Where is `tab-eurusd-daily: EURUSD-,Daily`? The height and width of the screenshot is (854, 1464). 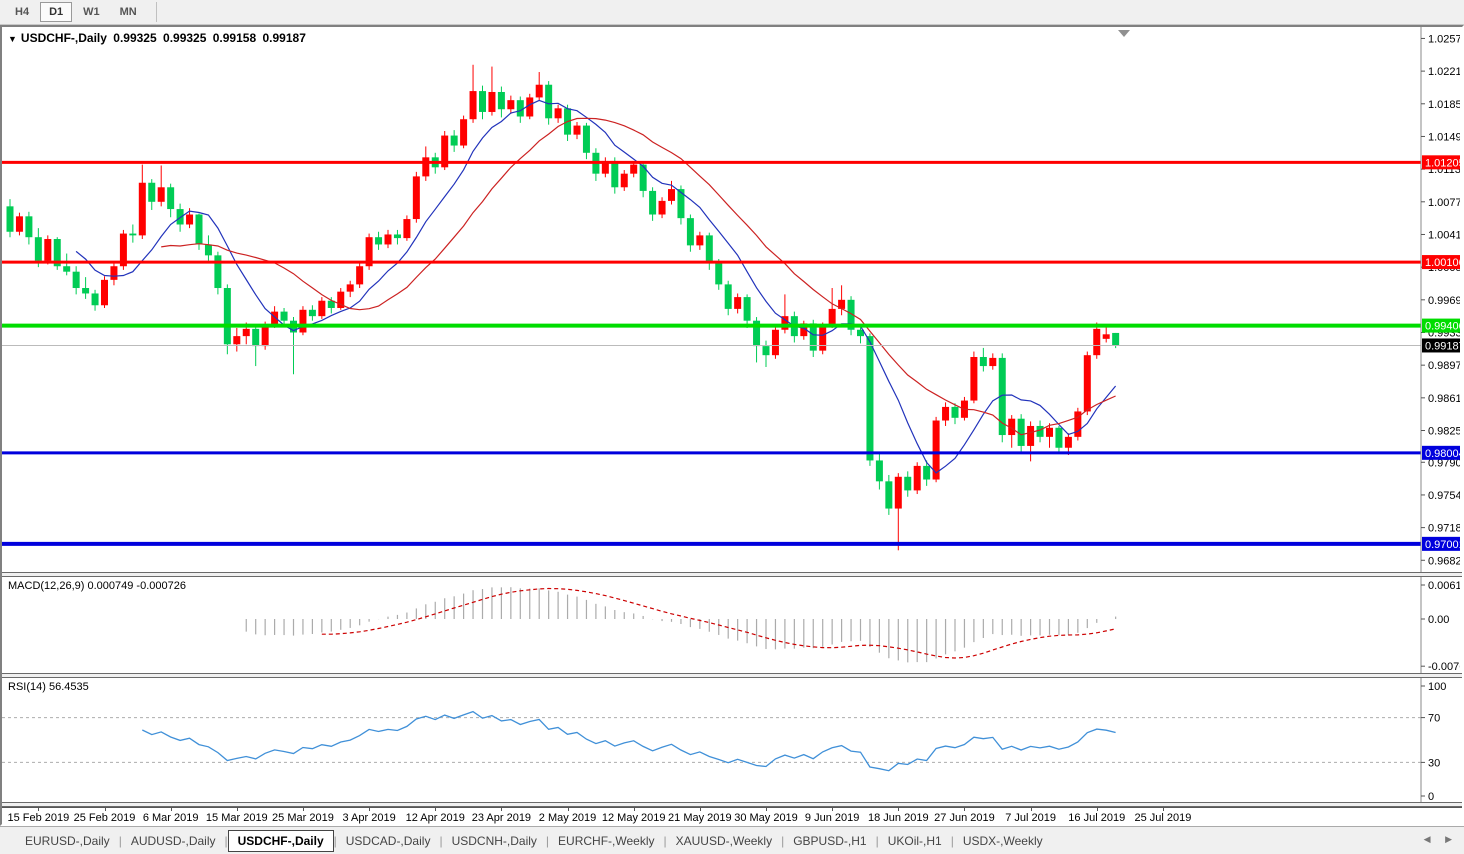
tab-eurusd-daily: EURUSD-,Daily is located at coordinates (67, 840).